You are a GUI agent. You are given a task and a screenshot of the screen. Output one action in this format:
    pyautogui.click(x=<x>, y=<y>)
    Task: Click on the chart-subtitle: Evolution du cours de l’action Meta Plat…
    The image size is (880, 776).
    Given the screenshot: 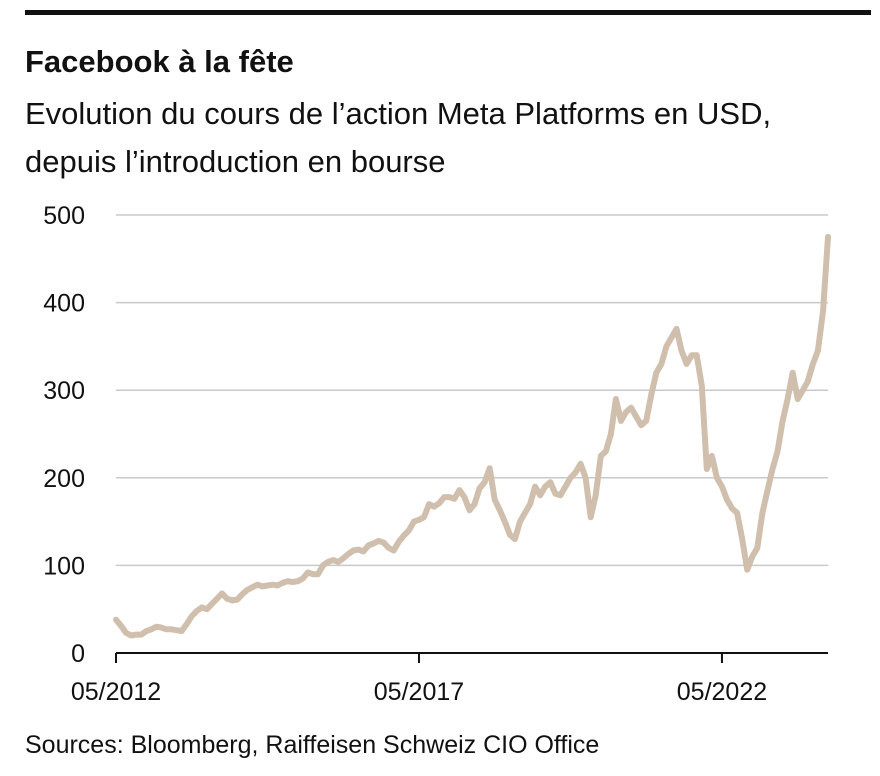 What is the action you would take?
    pyautogui.click(x=398, y=137)
    